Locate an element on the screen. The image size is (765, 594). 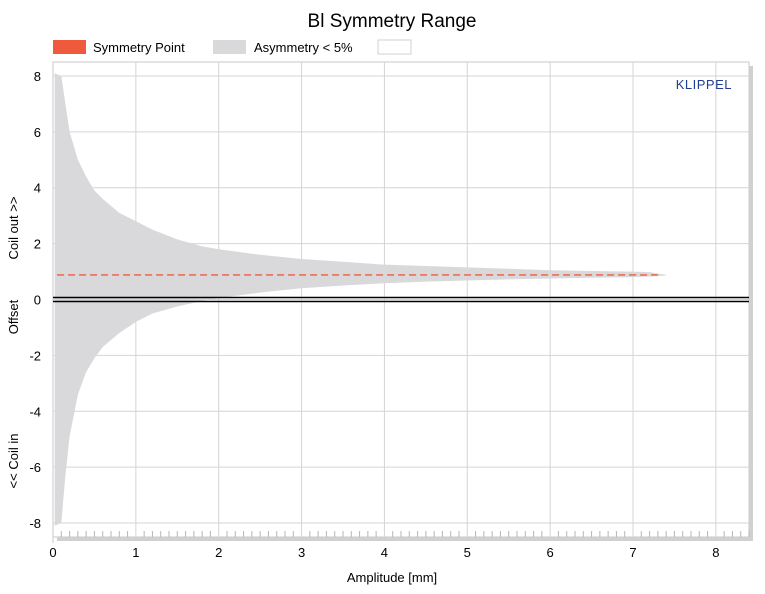
y-axis-title-coil-out: Coil out >> is located at coordinates (13, 228).